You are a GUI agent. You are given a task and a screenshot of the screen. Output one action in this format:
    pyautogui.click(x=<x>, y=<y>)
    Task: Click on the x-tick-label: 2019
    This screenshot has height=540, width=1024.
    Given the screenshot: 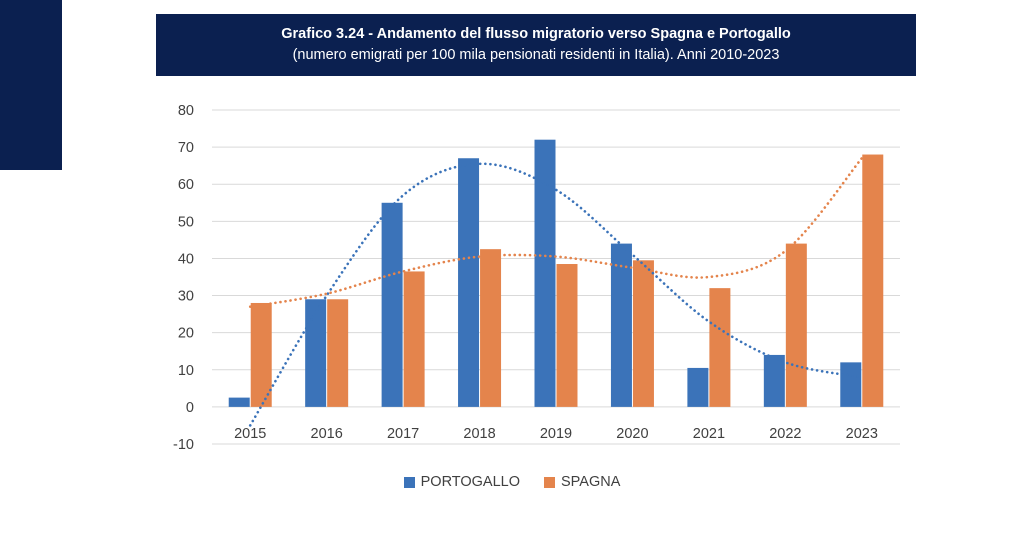 What is the action you would take?
    pyautogui.click(x=556, y=434)
    